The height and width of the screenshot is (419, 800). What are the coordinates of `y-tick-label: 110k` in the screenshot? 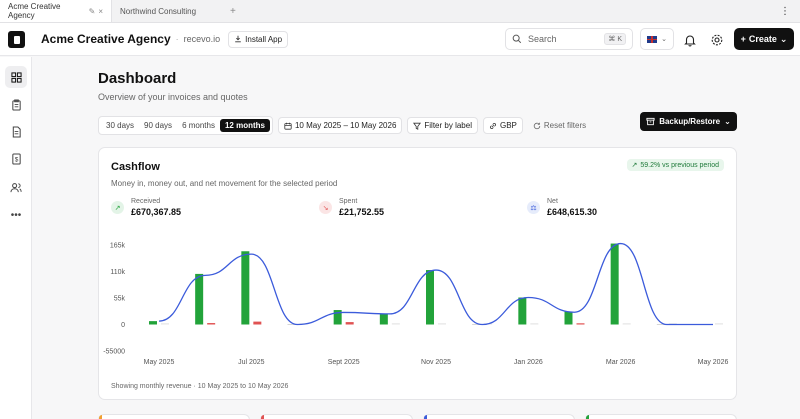 It's located at (117, 272).